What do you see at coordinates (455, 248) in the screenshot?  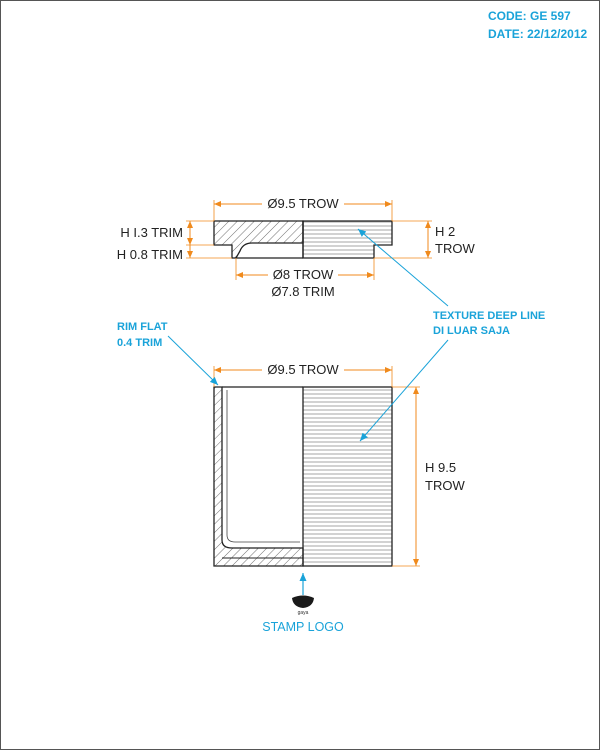 I see `dim-total-height-unit: TROW` at bounding box center [455, 248].